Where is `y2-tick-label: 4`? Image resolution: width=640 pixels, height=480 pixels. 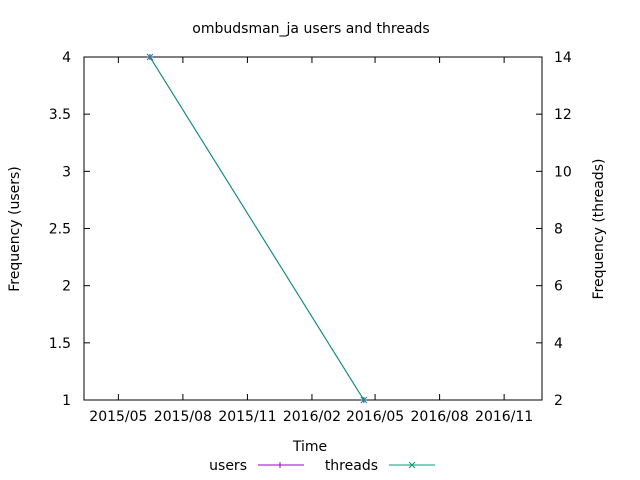 y2-tick-label: 4 is located at coordinates (558, 344).